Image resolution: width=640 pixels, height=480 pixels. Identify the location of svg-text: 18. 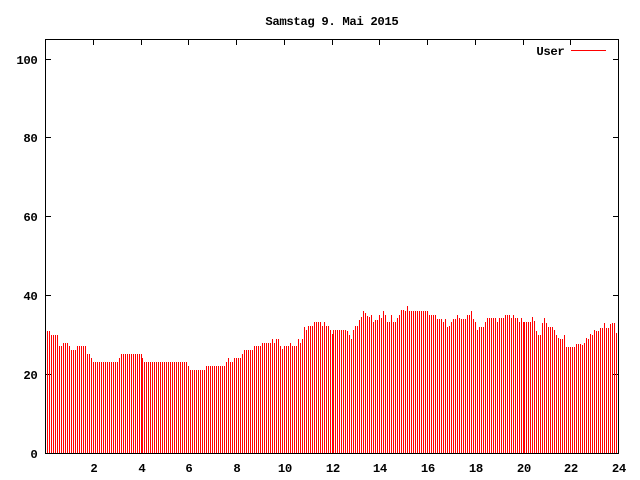
(476, 469).